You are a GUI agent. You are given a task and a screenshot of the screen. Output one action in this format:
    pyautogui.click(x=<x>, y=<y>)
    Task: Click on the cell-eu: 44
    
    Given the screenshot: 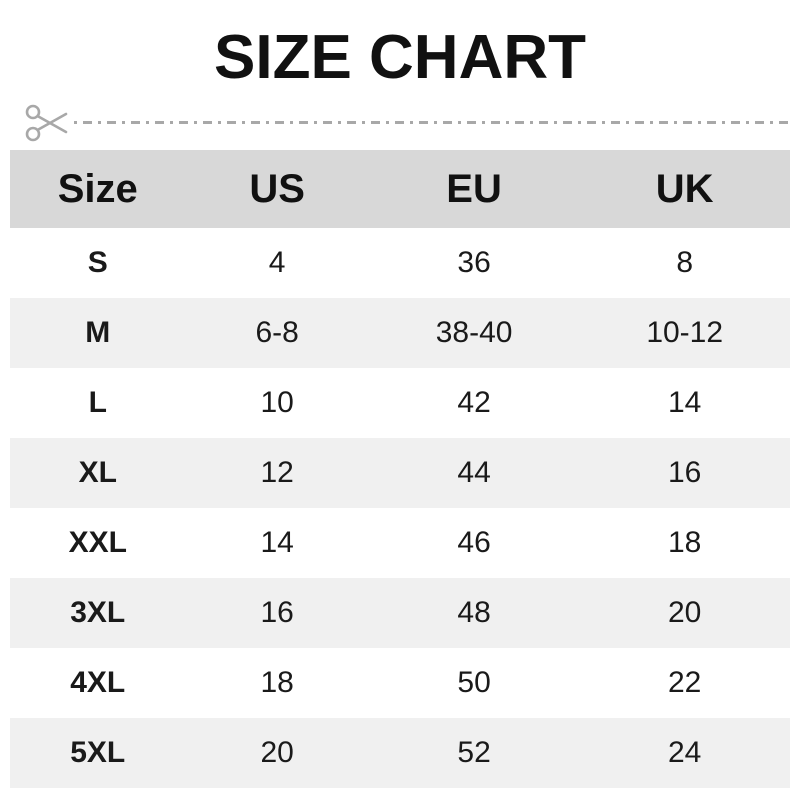 What is the action you would take?
    pyautogui.click(x=474, y=472)
    